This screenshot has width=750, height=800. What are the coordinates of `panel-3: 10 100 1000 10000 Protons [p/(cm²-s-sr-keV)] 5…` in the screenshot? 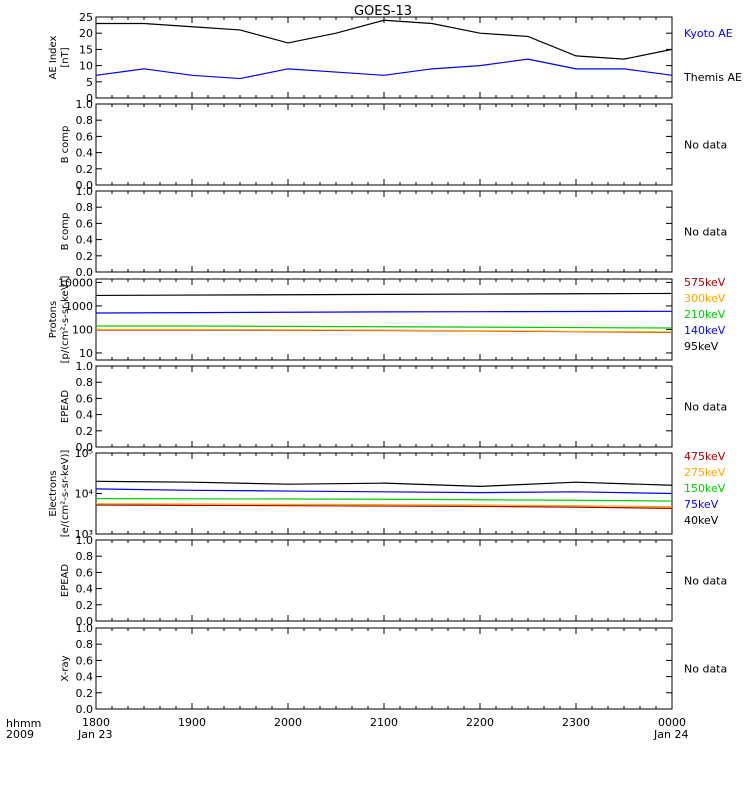 It's located at (387, 320).